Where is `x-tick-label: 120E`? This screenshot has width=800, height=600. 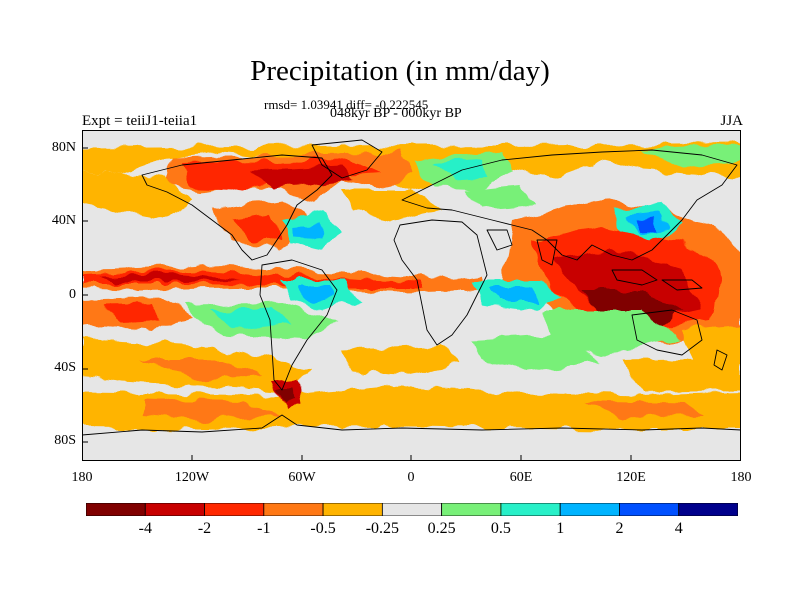
x-tick-label: 120E is located at coordinates (631, 477).